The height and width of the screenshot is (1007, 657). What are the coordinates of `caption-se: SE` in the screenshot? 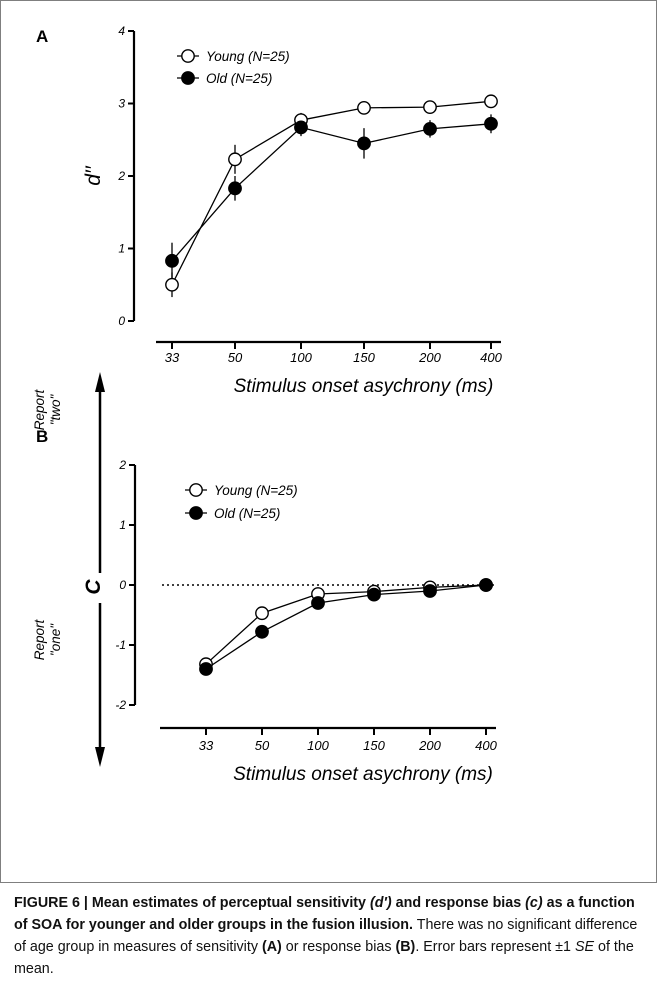 It's located at (584, 947).